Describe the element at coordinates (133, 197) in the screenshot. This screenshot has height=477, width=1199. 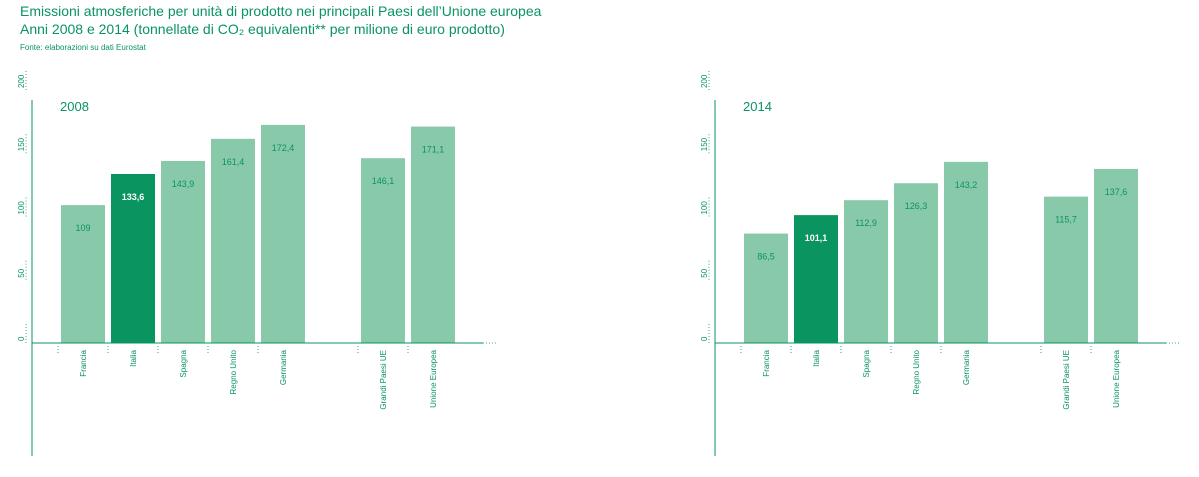
I see `bar-value-label: 133,6` at that location.